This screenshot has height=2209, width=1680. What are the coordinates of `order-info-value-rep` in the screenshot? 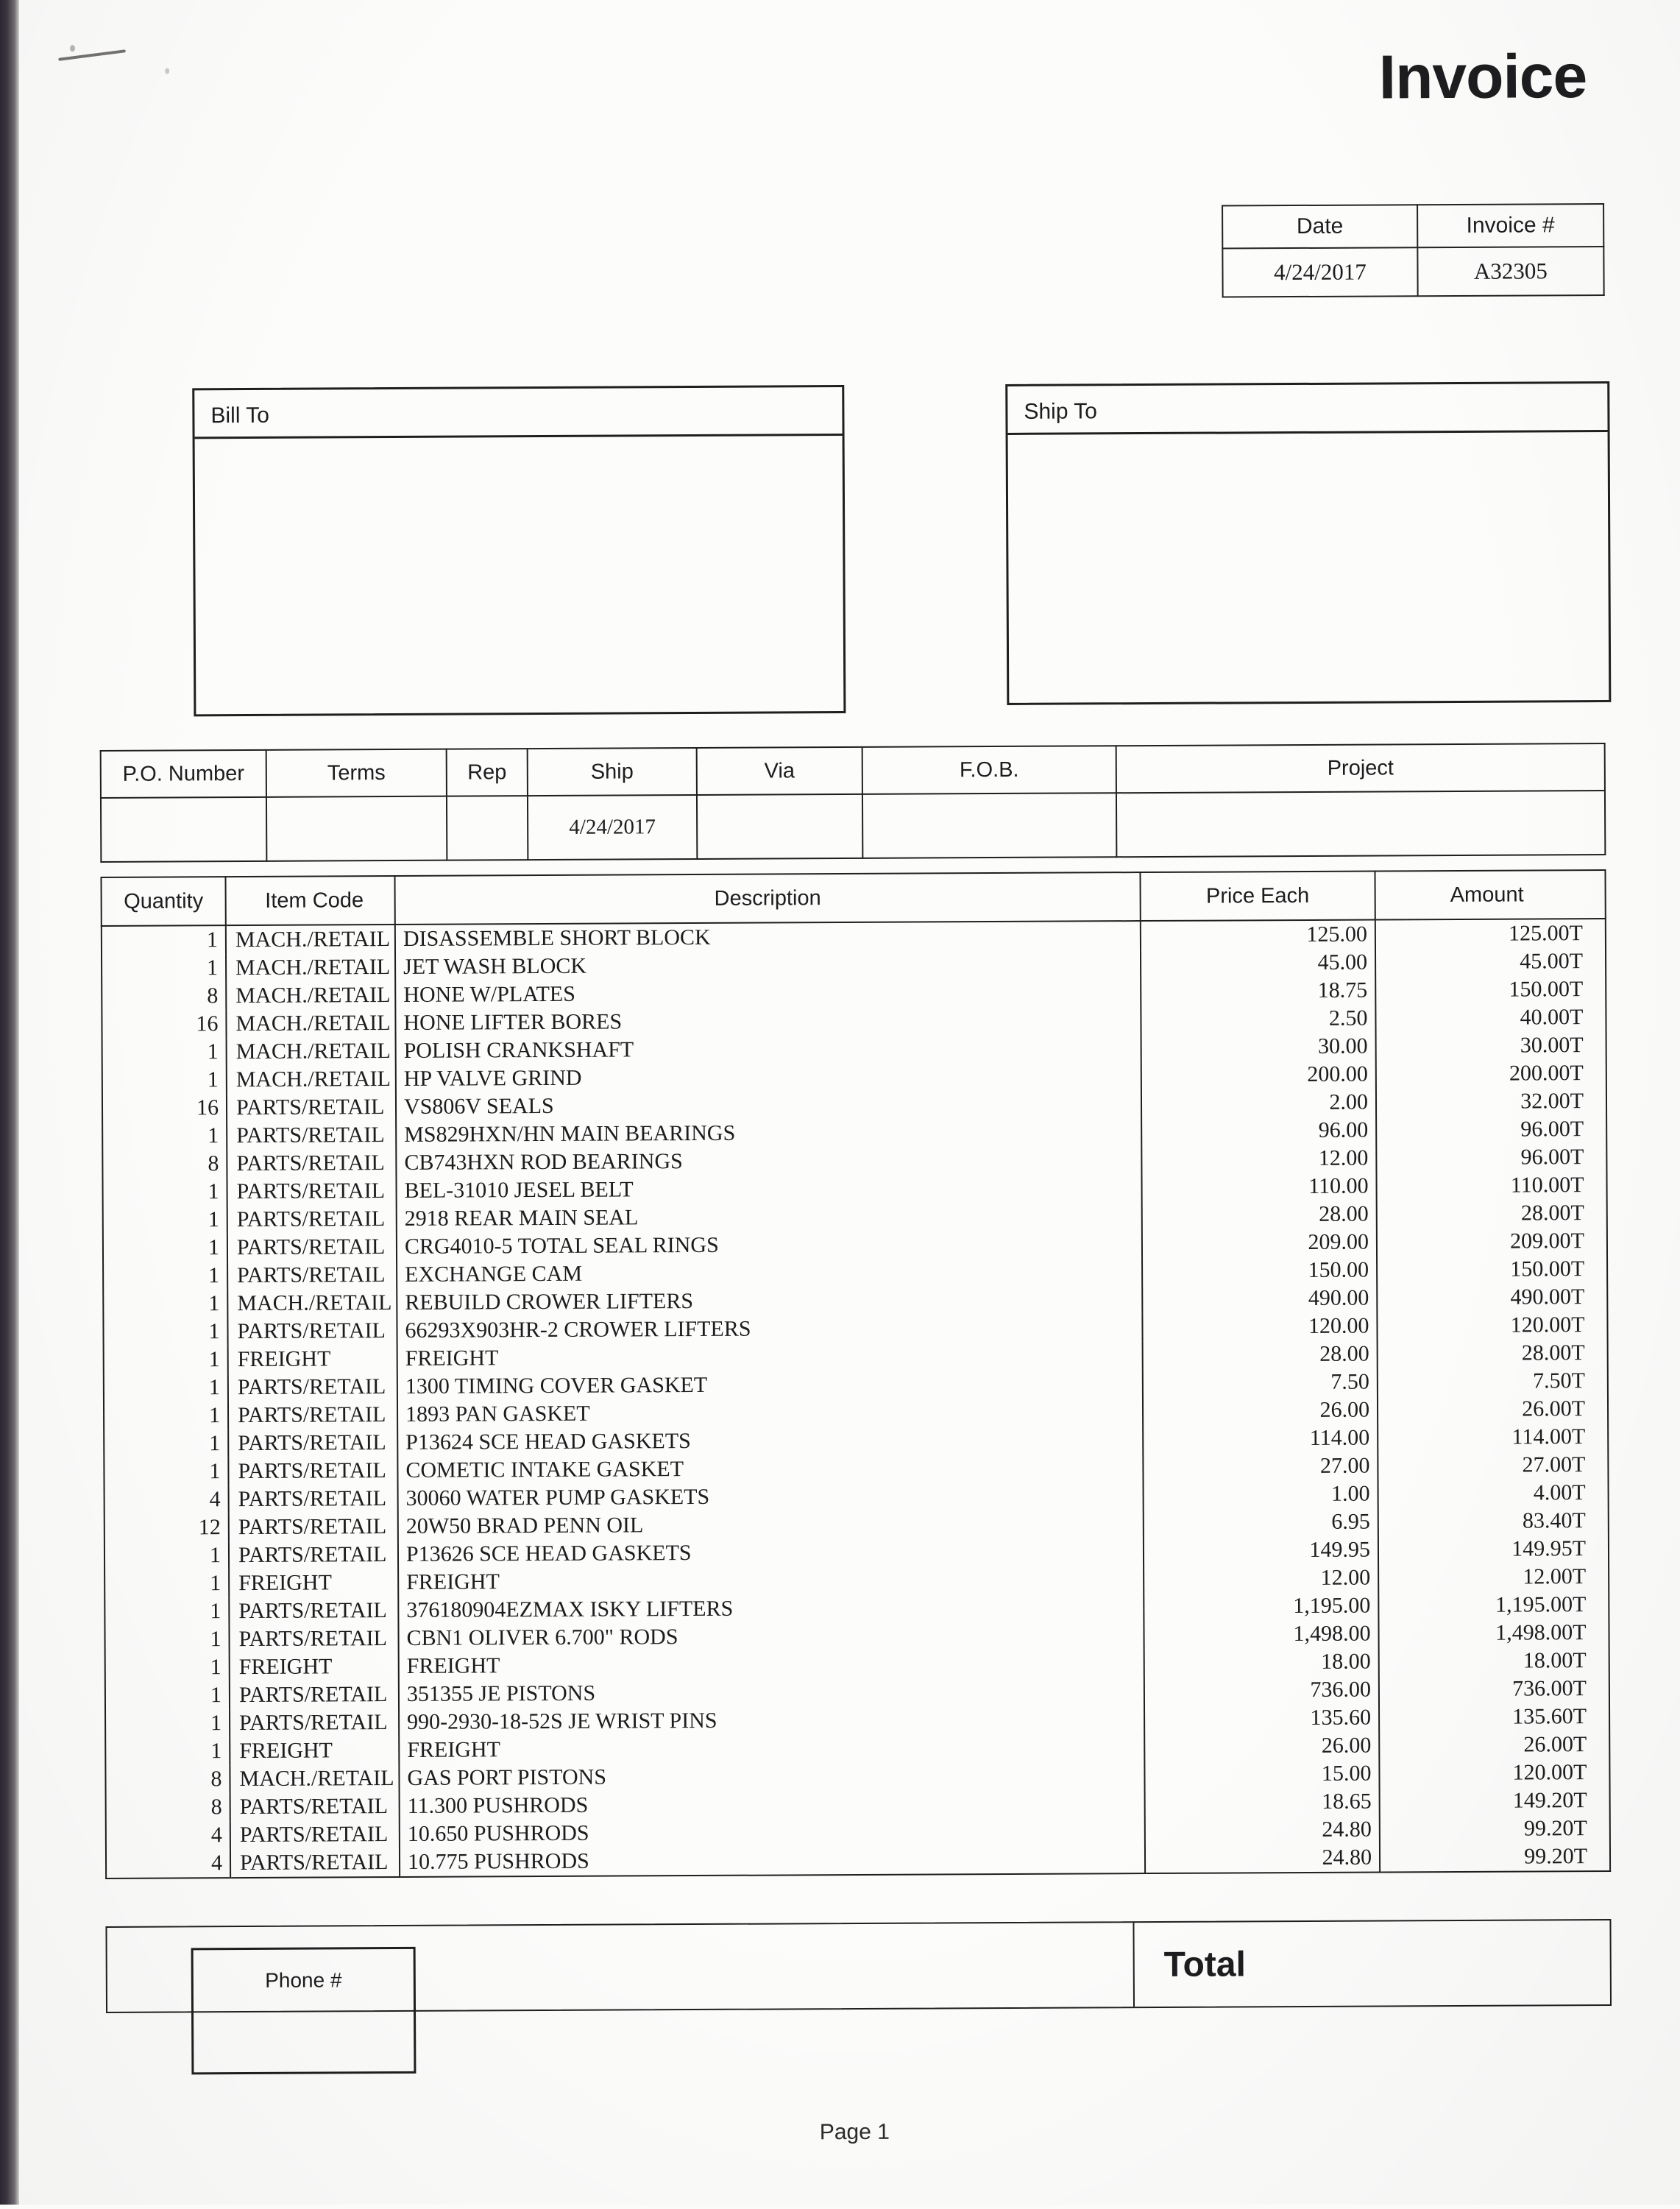 It's located at (487, 828).